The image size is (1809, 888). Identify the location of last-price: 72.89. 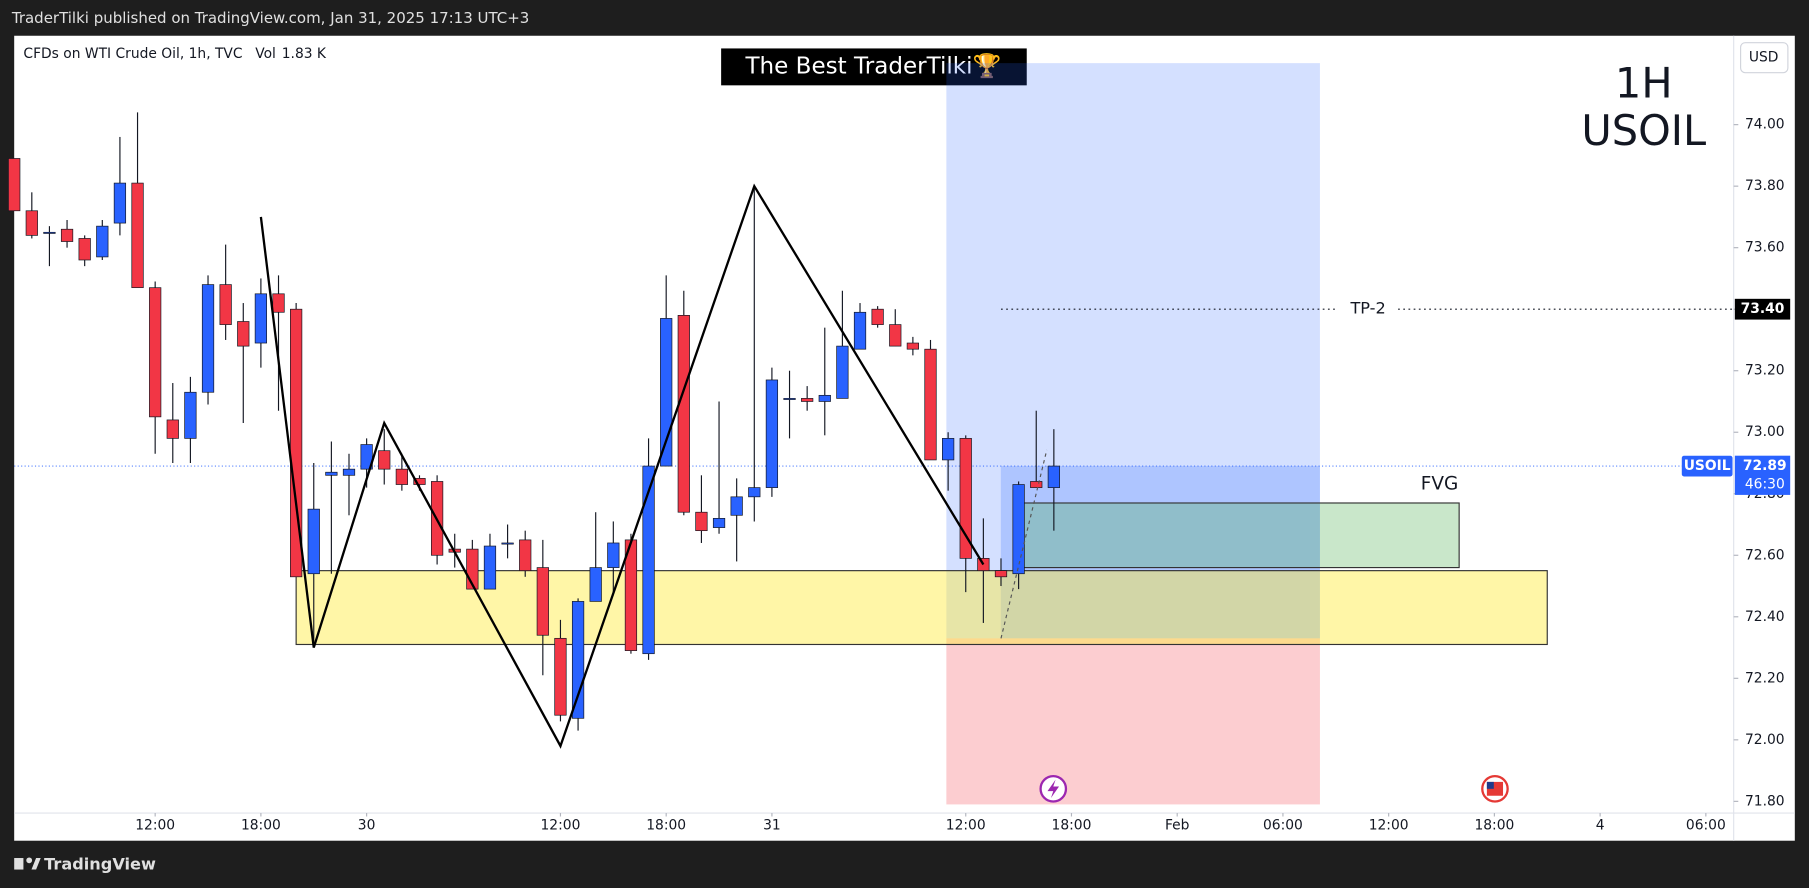
(1765, 466).